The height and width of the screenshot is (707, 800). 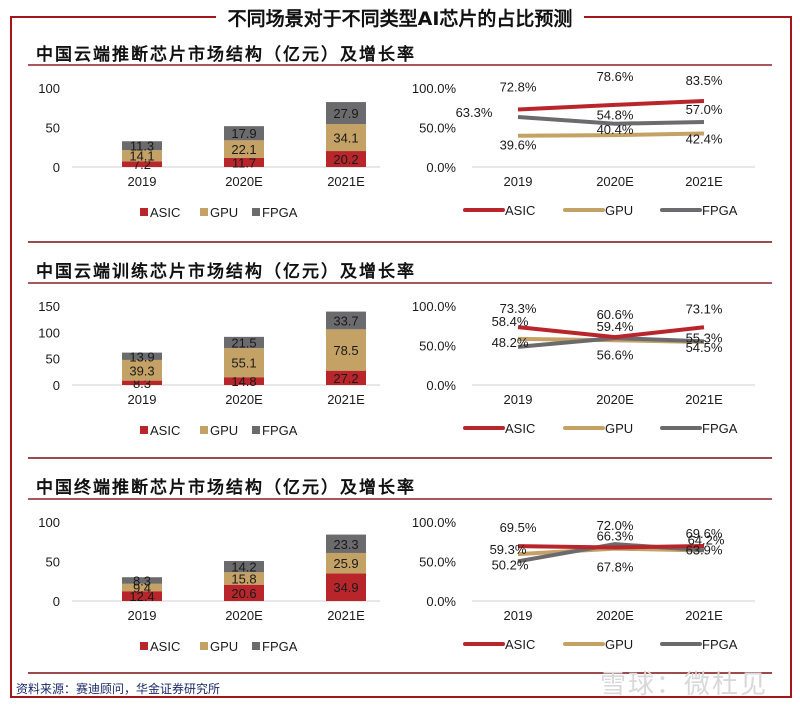 What do you see at coordinates (400, 673) in the screenshot?
I see `footer-rule` at bounding box center [400, 673].